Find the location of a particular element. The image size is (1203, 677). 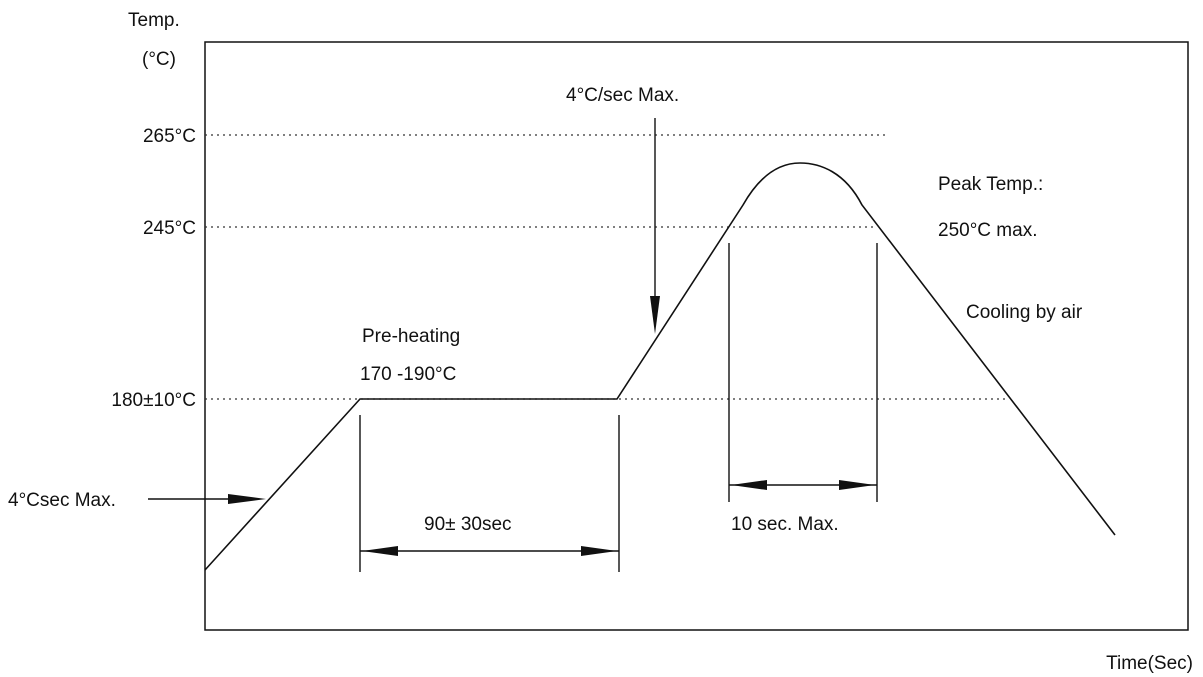

peak-duration-arrow-right is located at coordinates (857, 485).